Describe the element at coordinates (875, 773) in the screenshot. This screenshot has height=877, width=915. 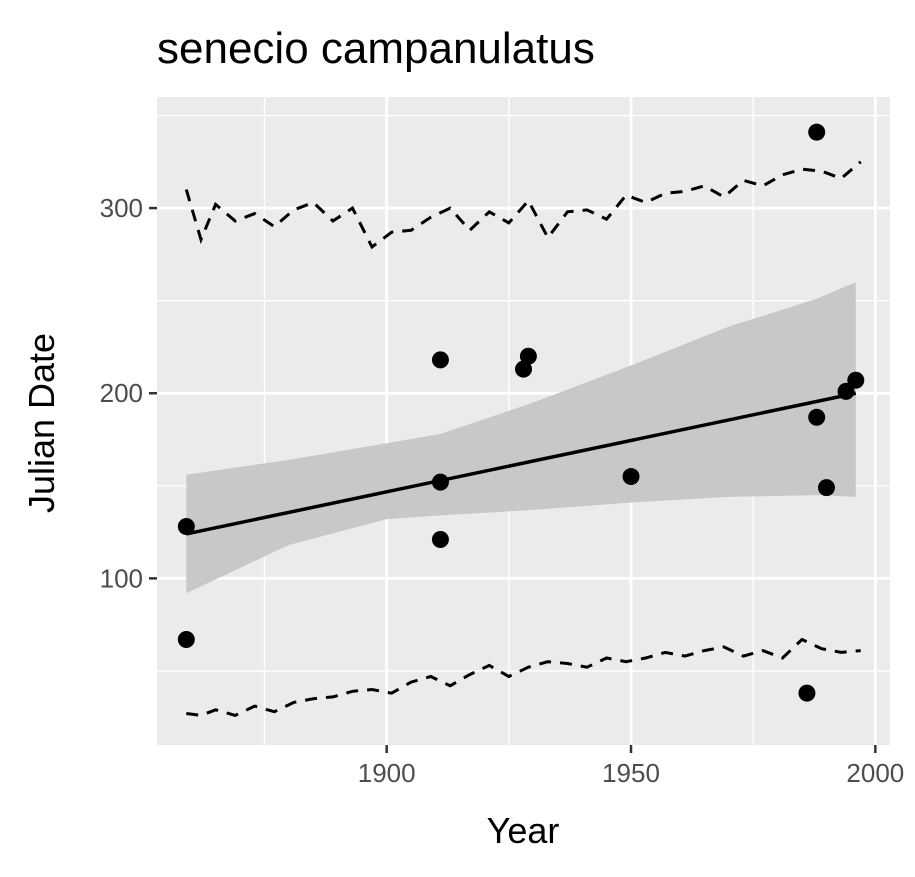
I see `x-tick-label: 2000` at that location.